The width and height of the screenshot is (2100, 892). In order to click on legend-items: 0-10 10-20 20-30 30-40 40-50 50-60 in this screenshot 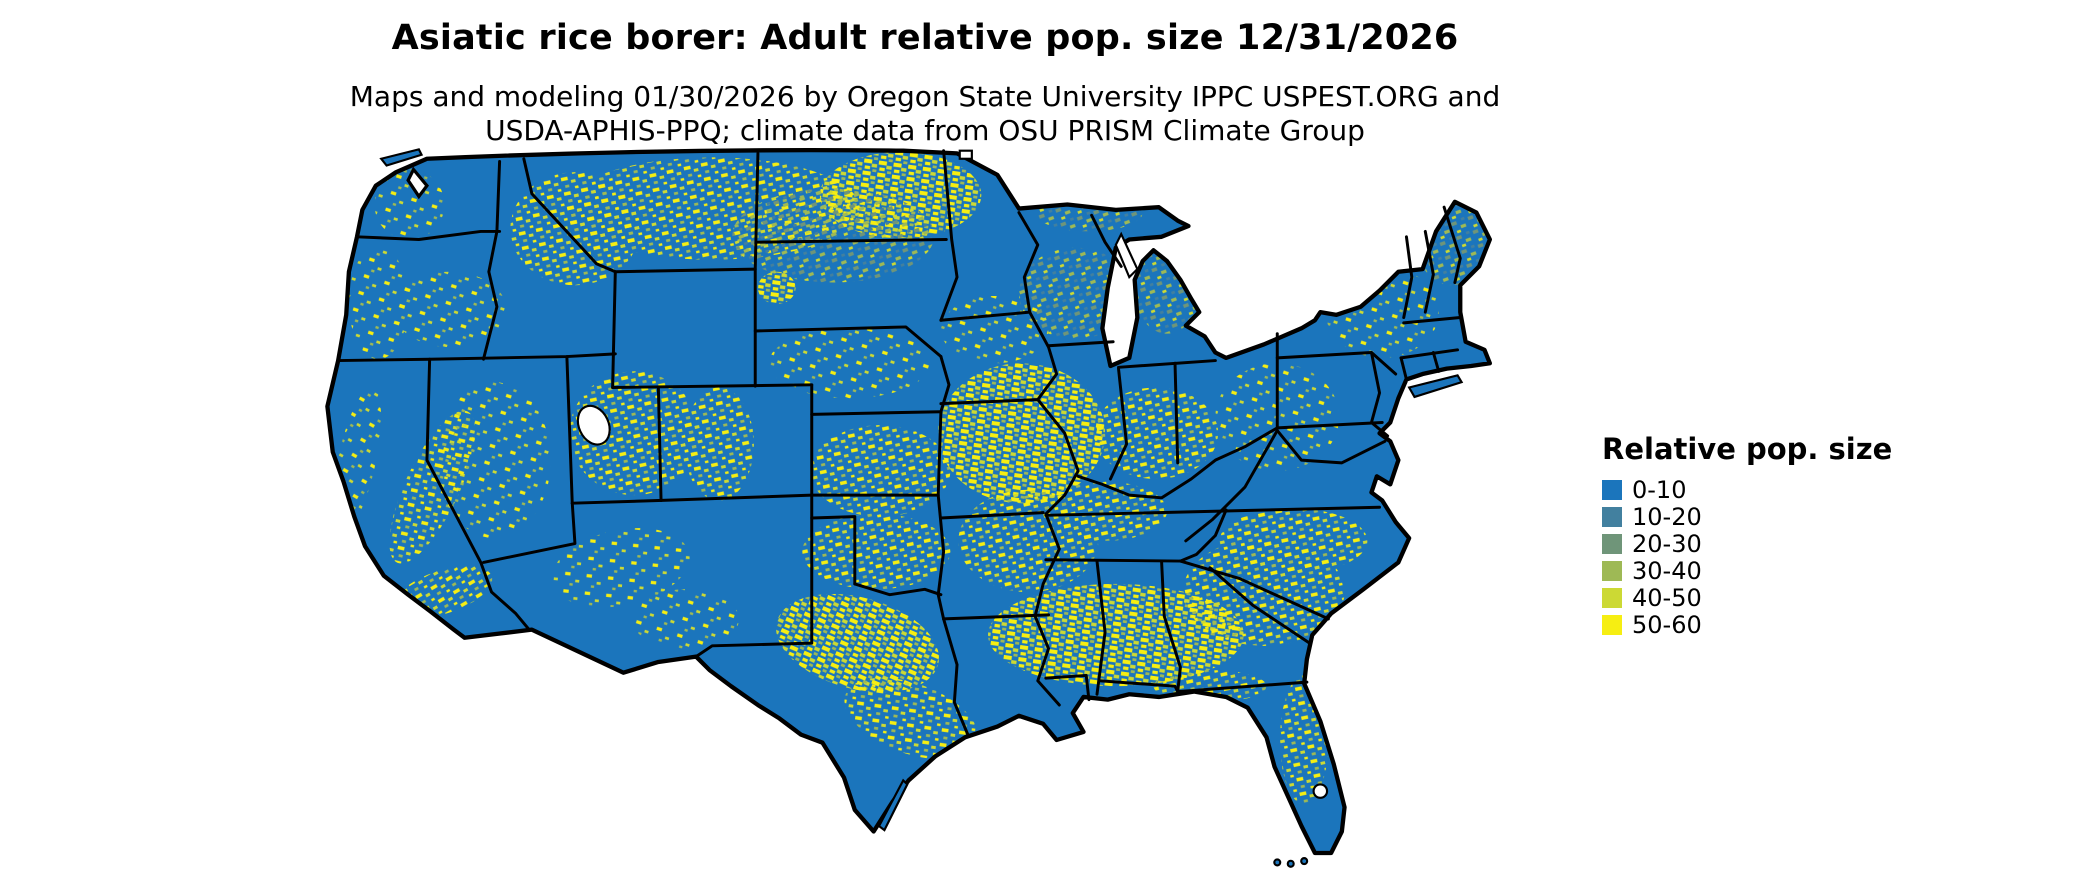, I will do `click(1762, 557)`.